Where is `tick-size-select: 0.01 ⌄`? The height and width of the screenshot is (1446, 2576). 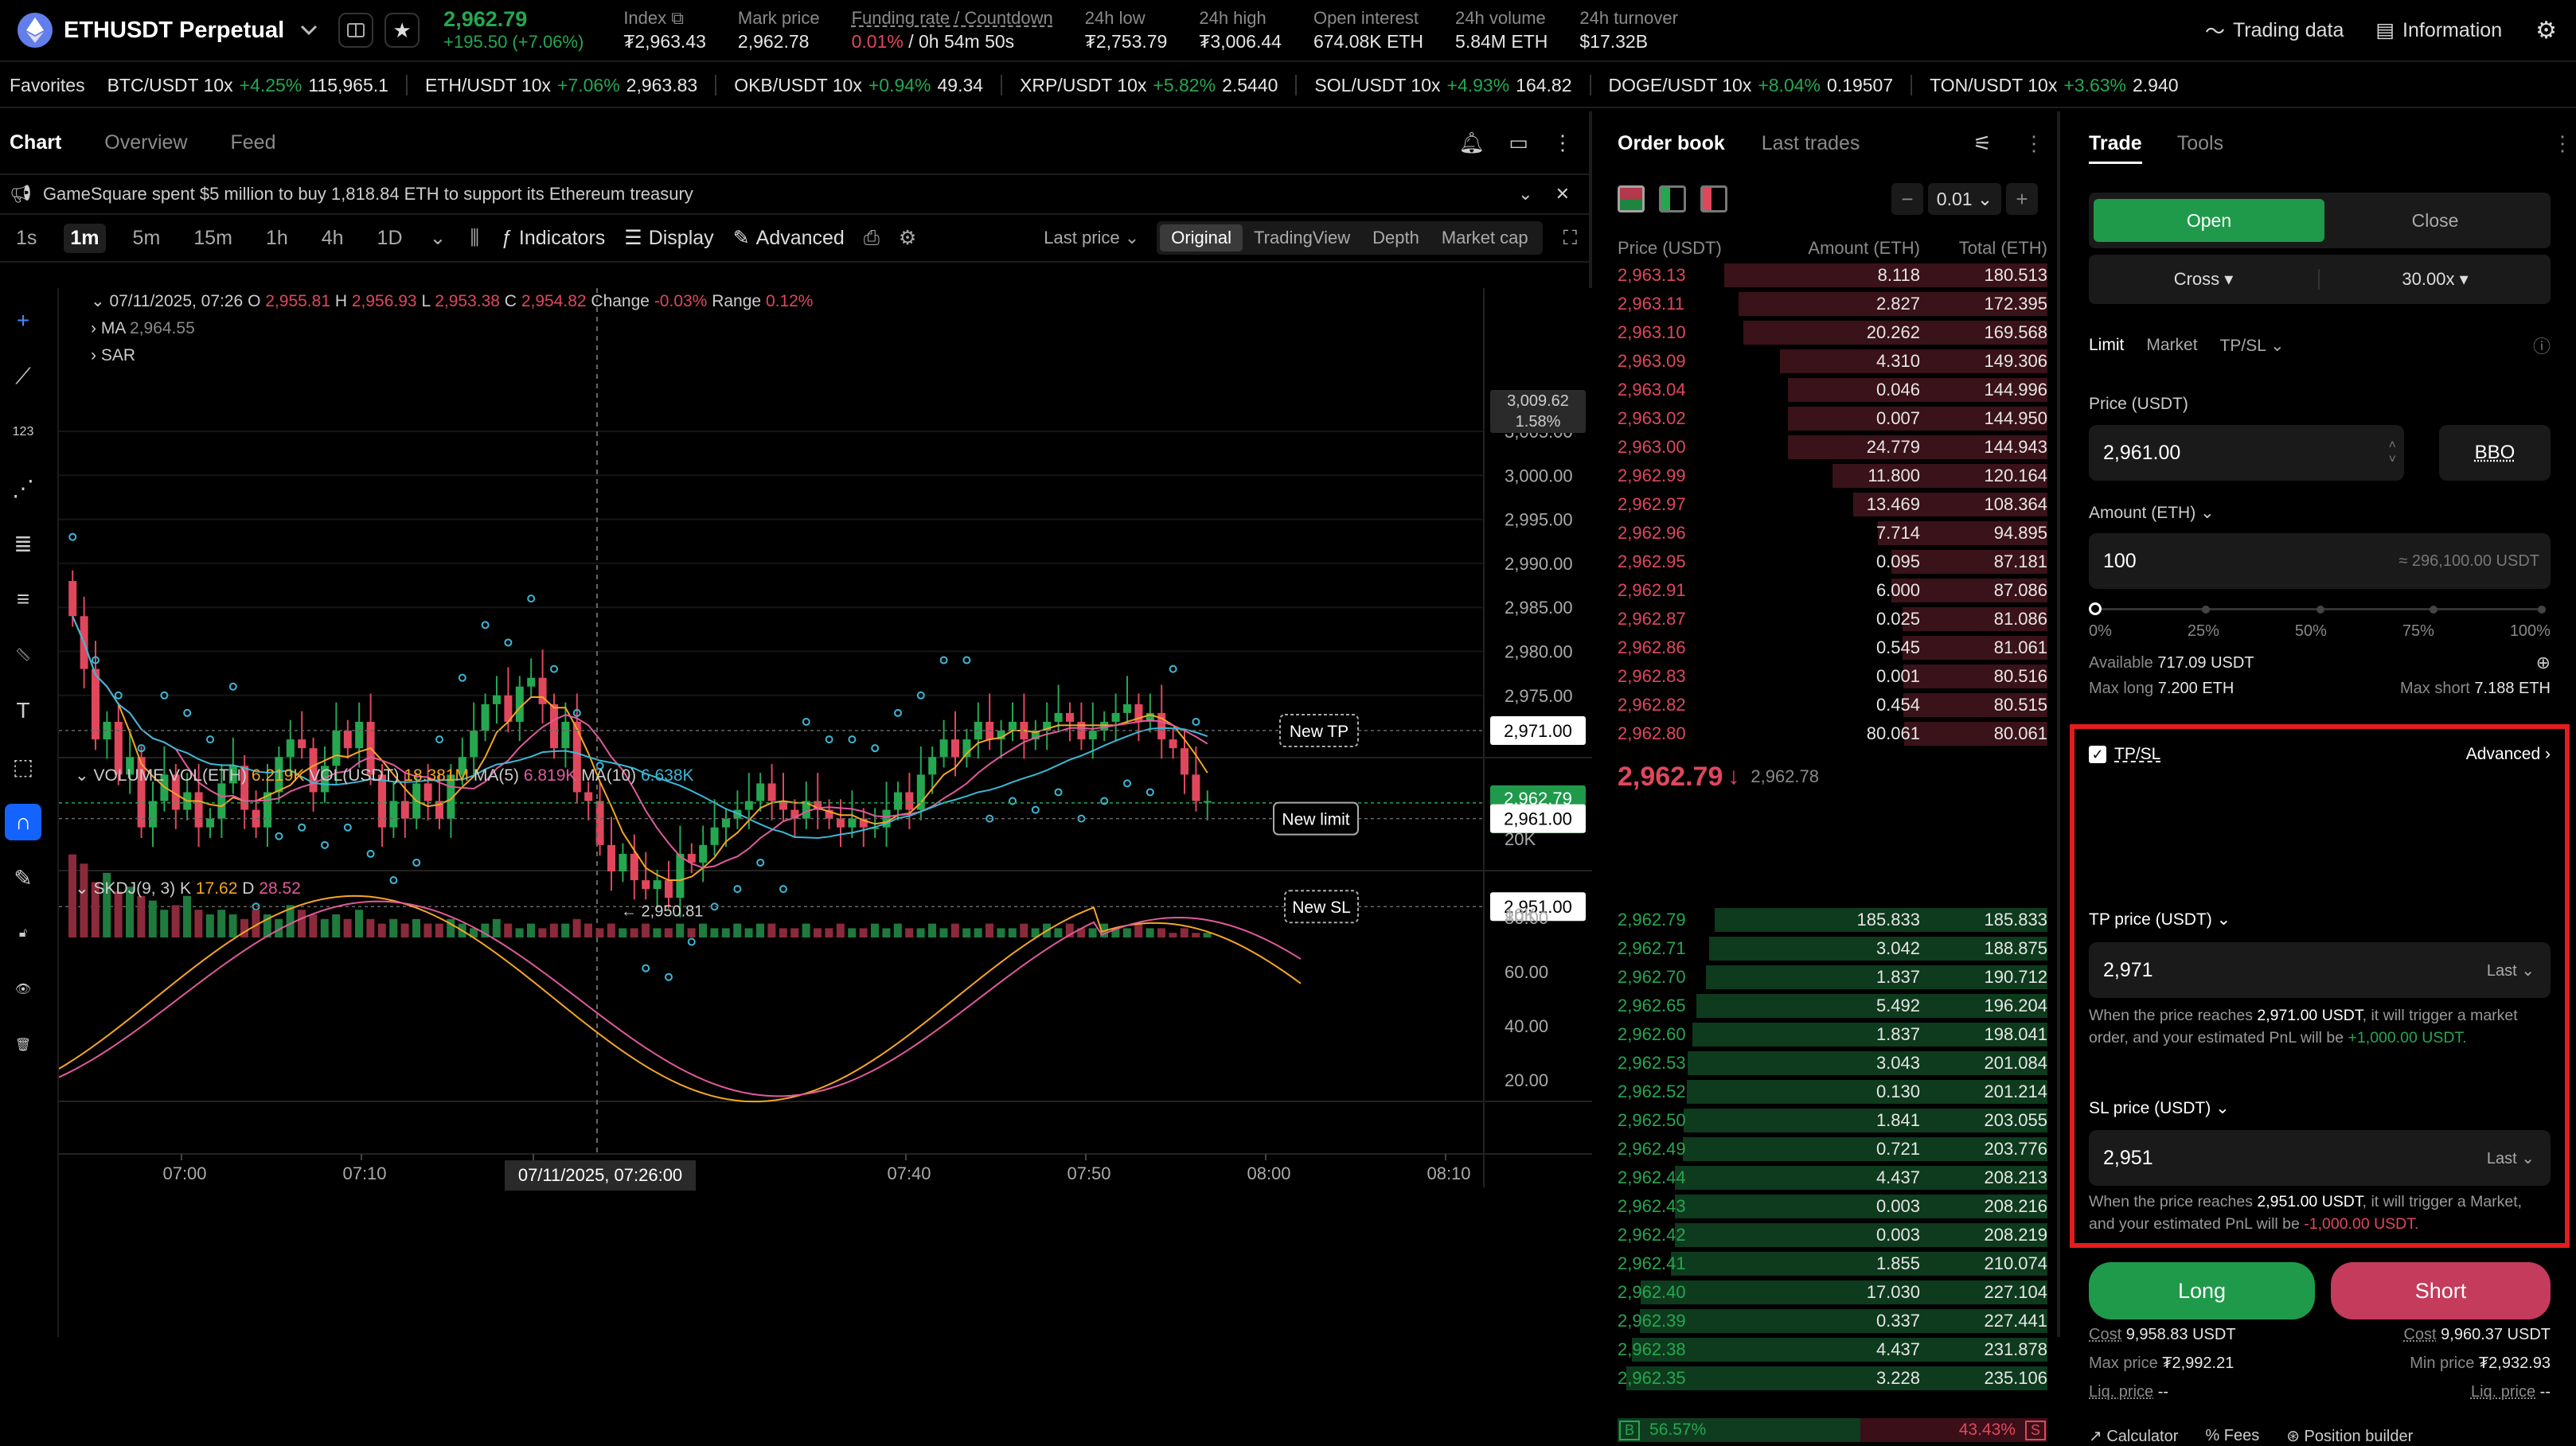 tick-size-select: 0.01 ⌄ is located at coordinates (1964, 199).